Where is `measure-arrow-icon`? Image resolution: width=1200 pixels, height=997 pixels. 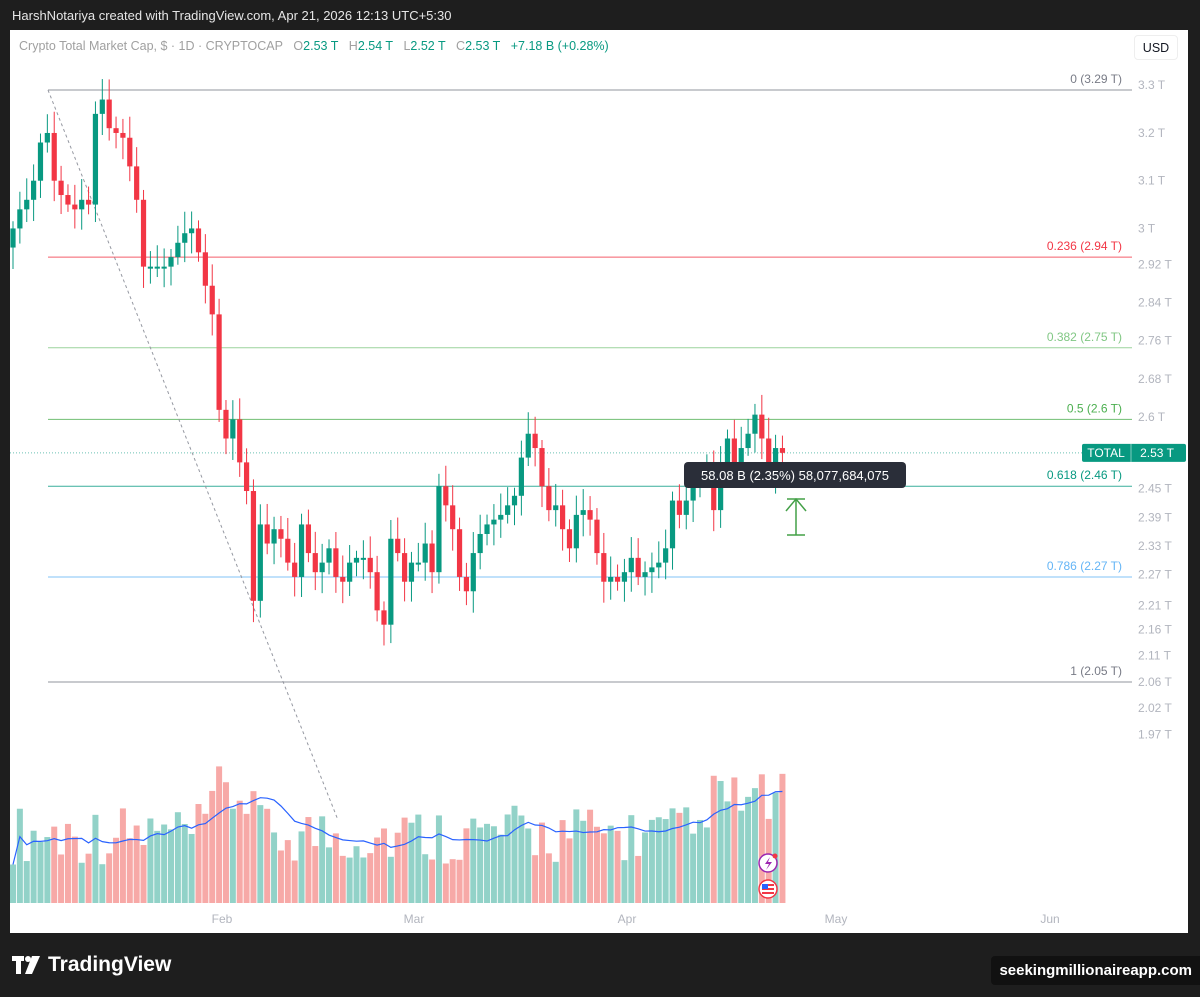
measure-arrow-icon is located at coordinates (796, 516).